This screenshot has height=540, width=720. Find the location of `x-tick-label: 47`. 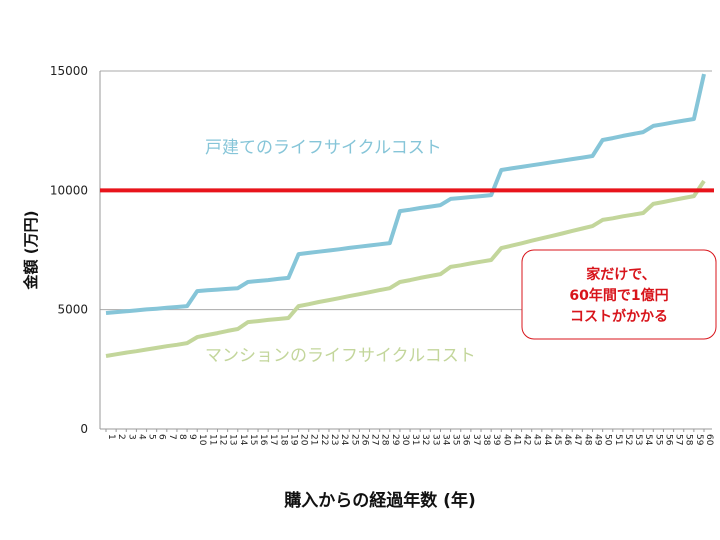

x-tick-label: 47 is located at coordinates (577, 439).